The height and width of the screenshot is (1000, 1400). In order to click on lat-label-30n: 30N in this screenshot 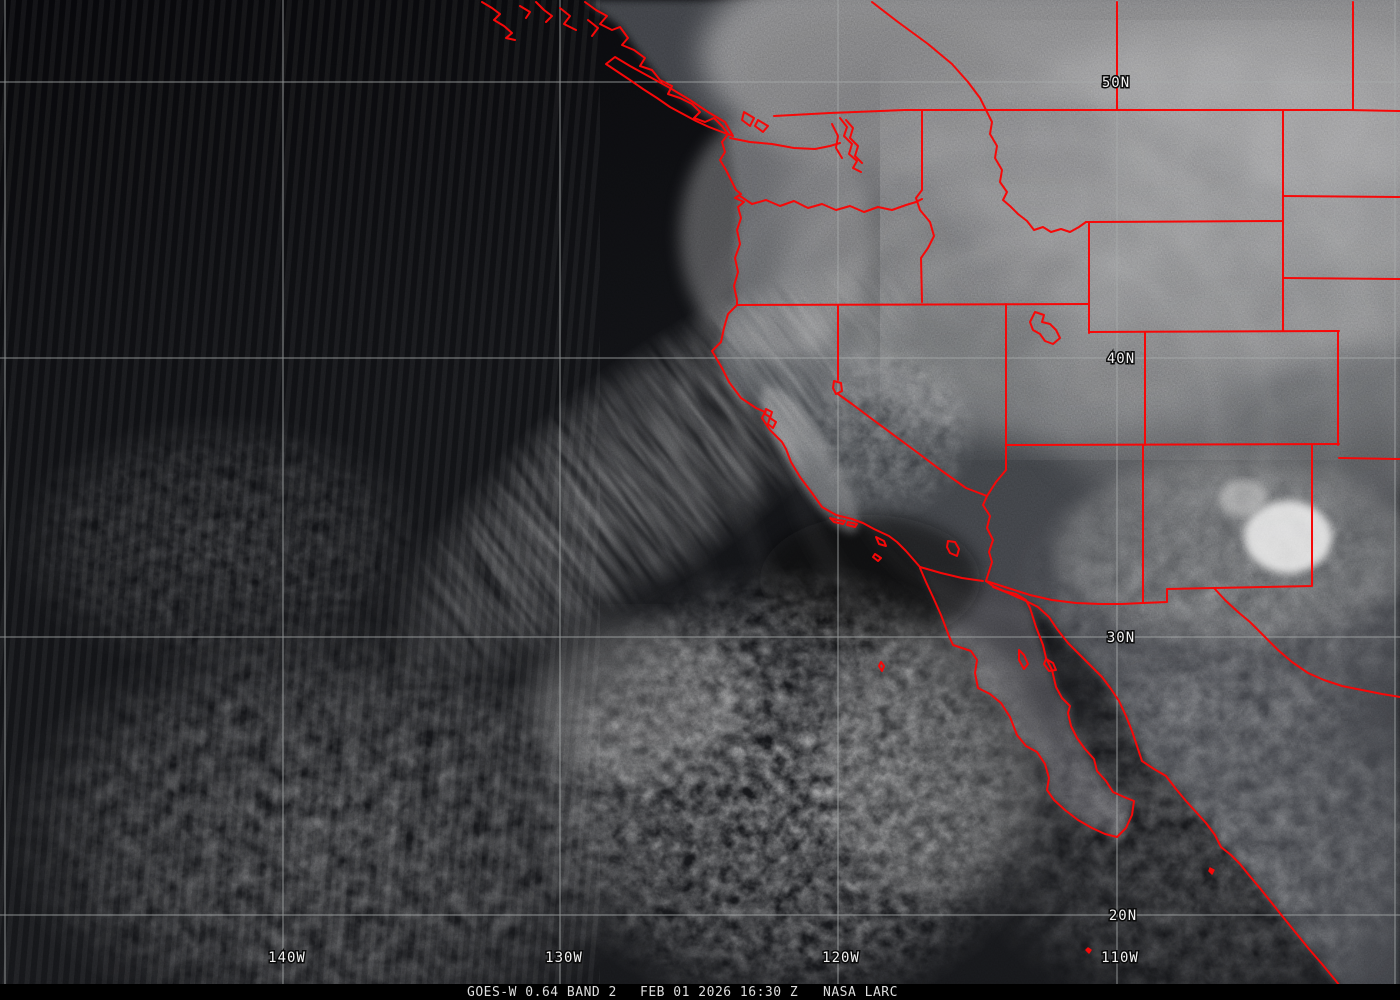, I will do `click(1121, 638)`.